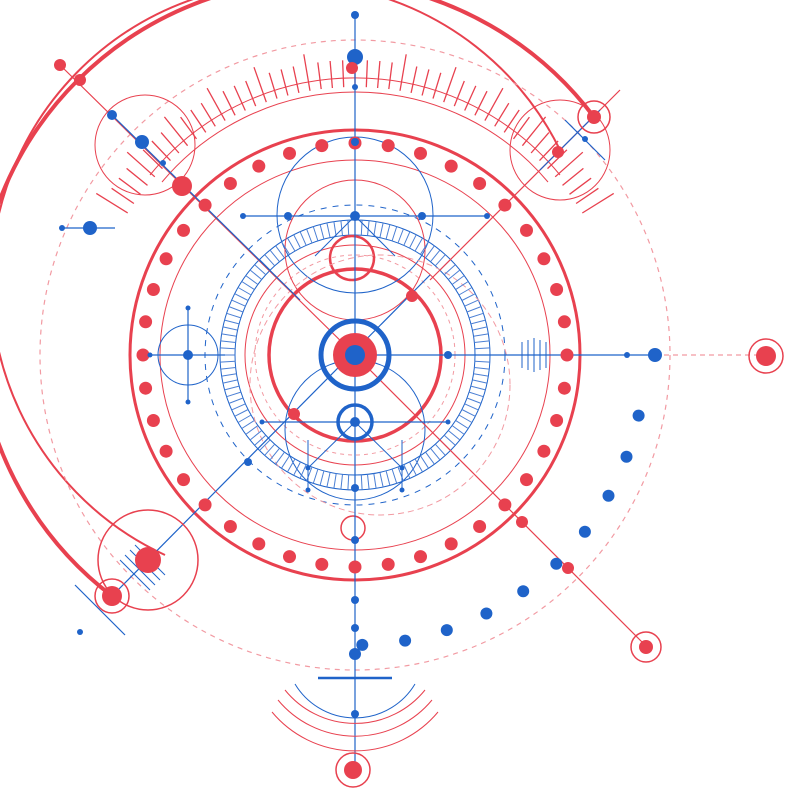 This screenshot has width=785, height=790. Describe the element at coordinates (182, 186) in the screenshot. I see `ul-red-big` at that location.